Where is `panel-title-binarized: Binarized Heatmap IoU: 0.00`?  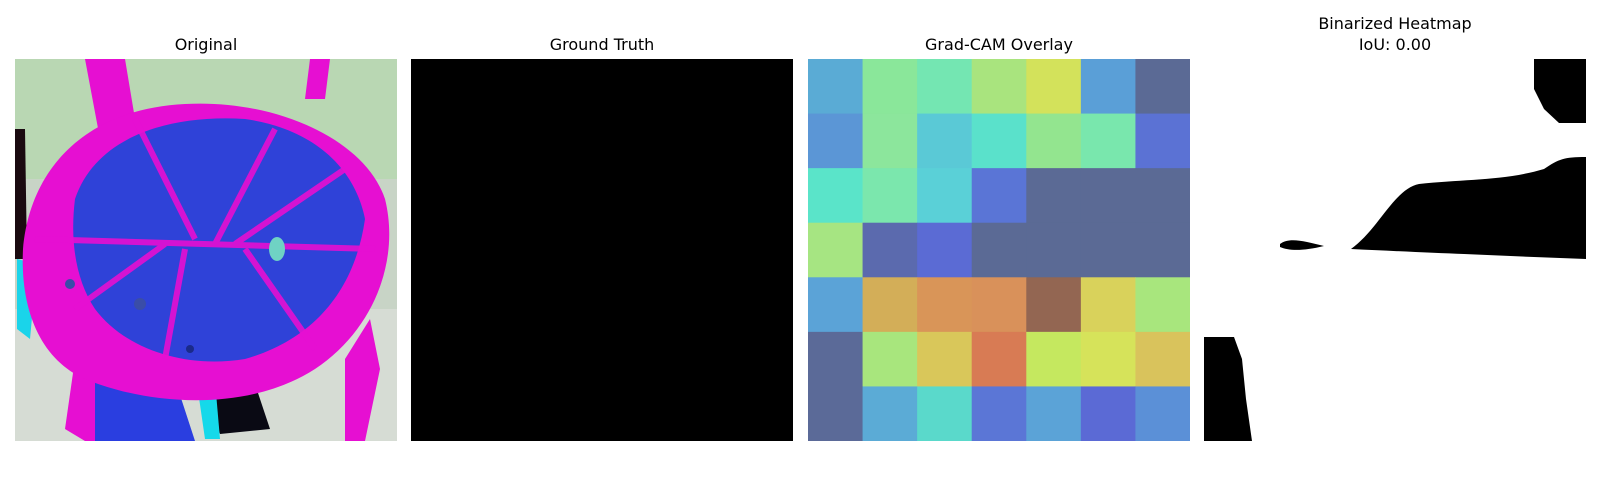 panel-title-binarized: Binarized Heatmap IoU: 0.00 is located at coordinates (1395, 34).